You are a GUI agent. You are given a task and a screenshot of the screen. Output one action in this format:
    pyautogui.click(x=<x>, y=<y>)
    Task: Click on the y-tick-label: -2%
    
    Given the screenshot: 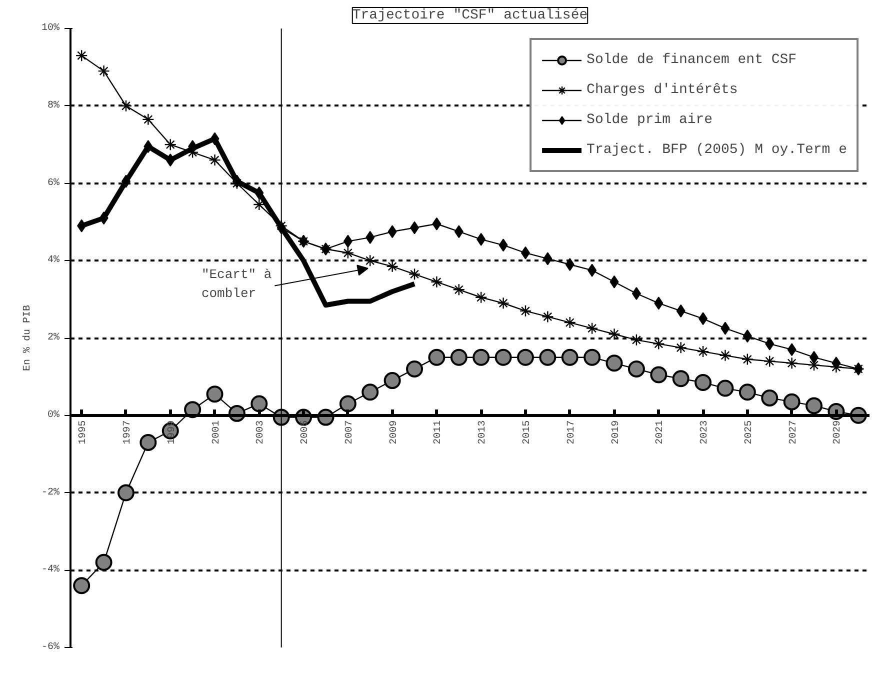 What is the action you would take?
    pyautogui.click(x=50, y=492)
    